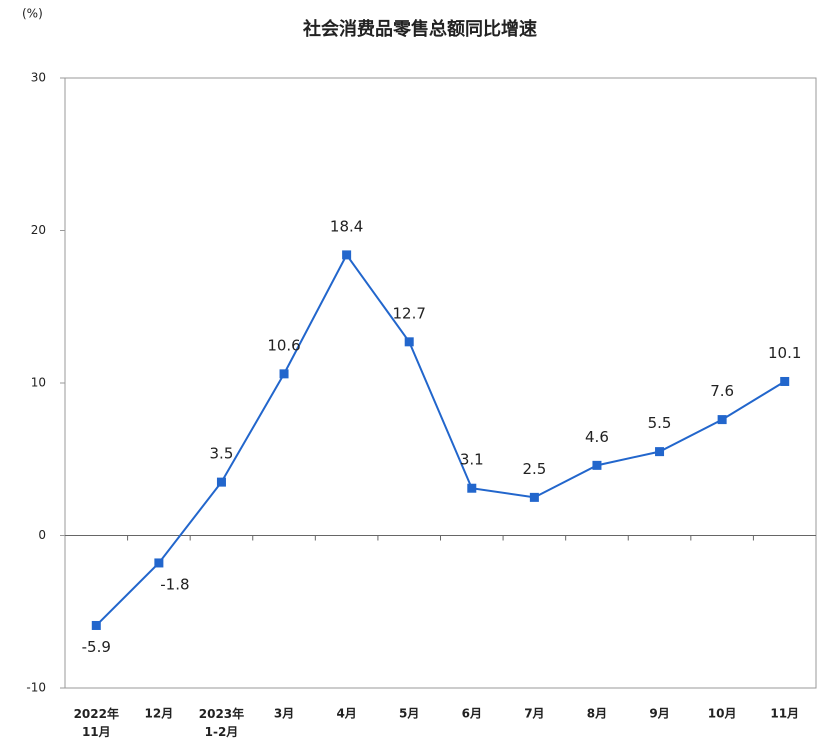  Describe the element at coordinates (221, 722) in the screenshot. I see `x-tick-label: 2023年 1-2月` at that location.